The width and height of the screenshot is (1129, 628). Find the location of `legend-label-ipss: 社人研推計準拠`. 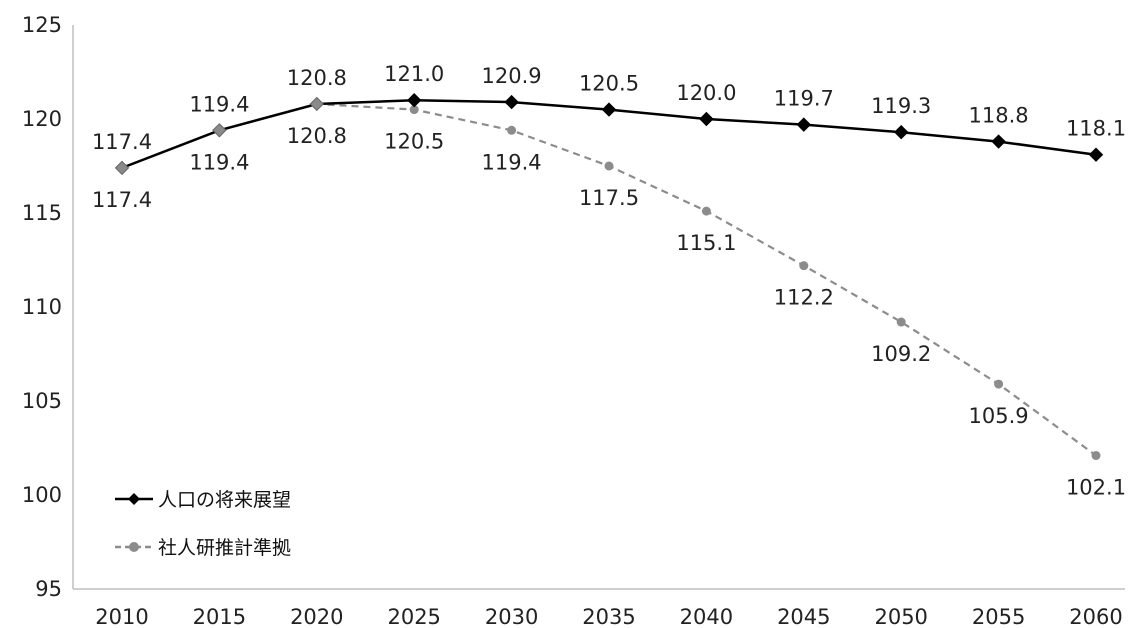

legend-label-ipss: 社人研推計準拠 is located at coordinates (224, 548).